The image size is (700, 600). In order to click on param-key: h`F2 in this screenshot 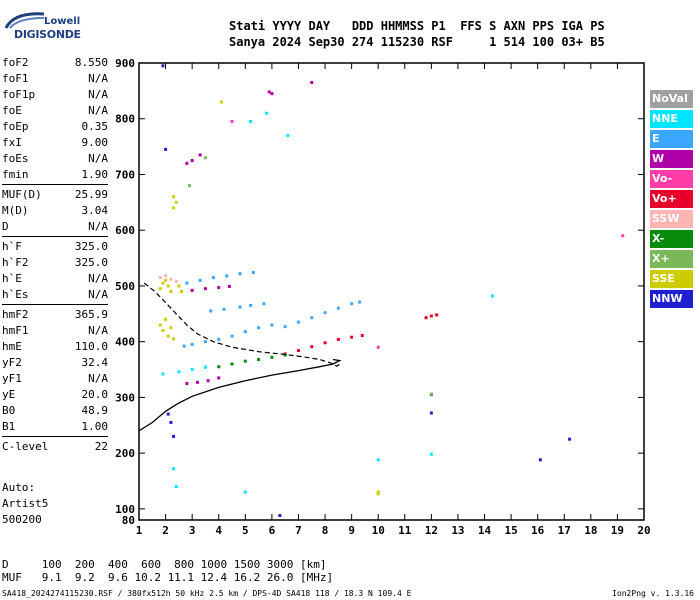, I will do `click(15, 262)`.